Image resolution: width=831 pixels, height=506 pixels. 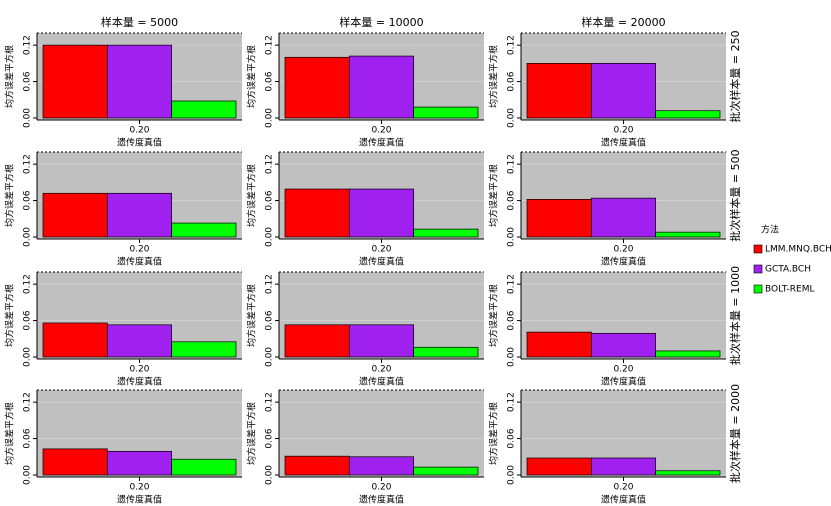 What do you see at coordinates (623, 22) in the screenshot?
I see `column-title: 样本量 = 20000` at bounding box center [623, 22].